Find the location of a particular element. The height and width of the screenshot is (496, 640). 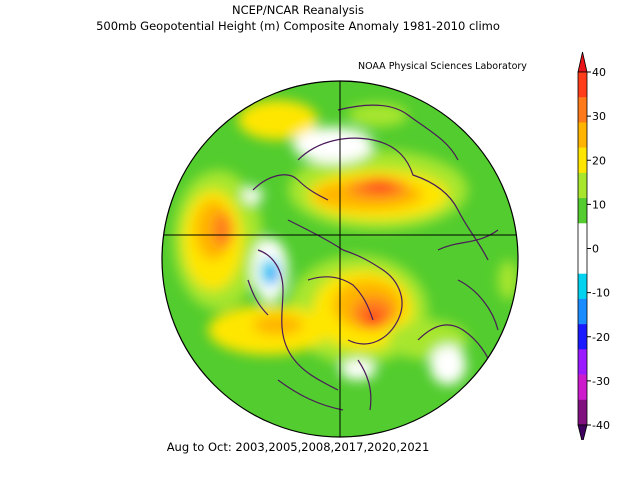

colorbar-tick-label: 30 is located at coordinates (599, 116).